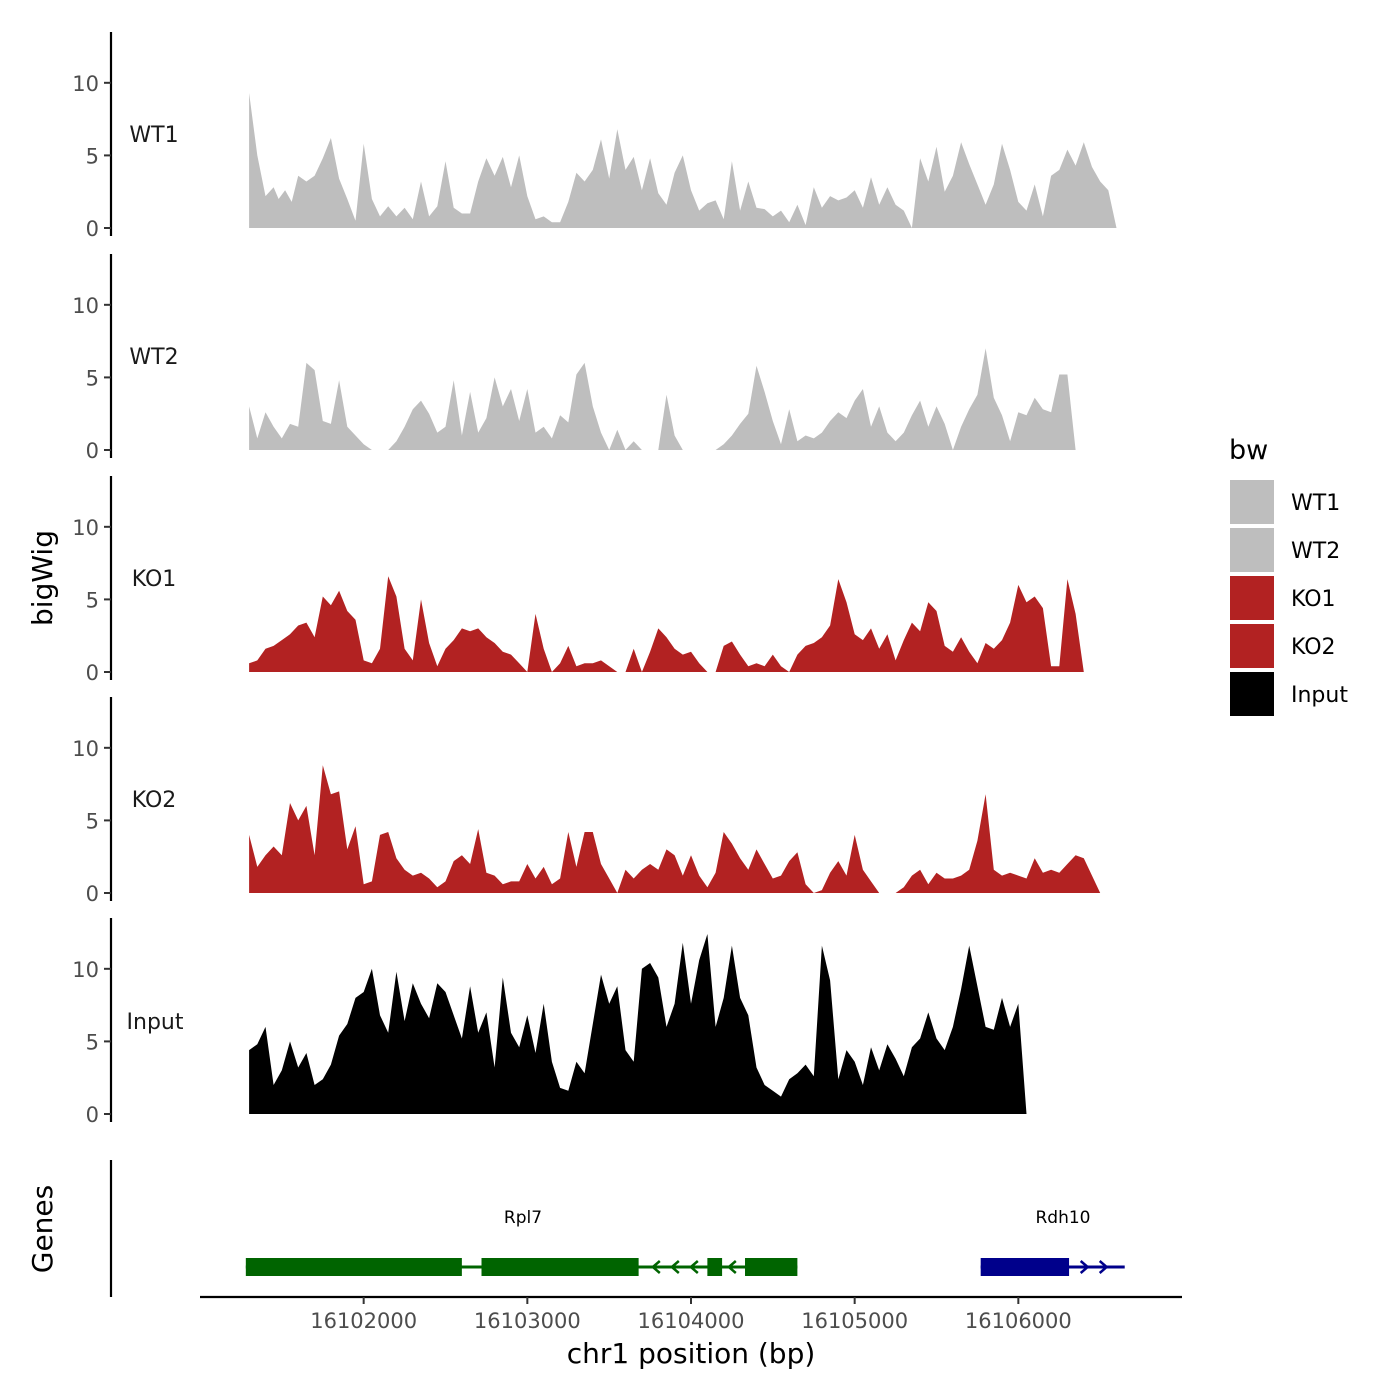  I want to click on x-tick-label: 16106000, so click(1018, 1321).